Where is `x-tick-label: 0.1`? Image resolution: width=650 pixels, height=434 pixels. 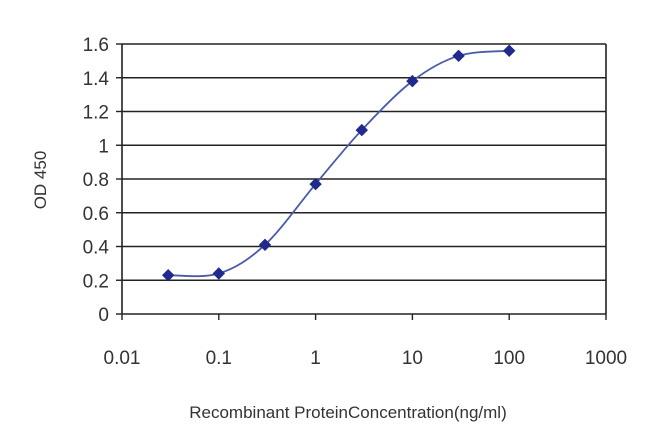 x-tick-label: 0.1 is located at coordinates (219, 358).